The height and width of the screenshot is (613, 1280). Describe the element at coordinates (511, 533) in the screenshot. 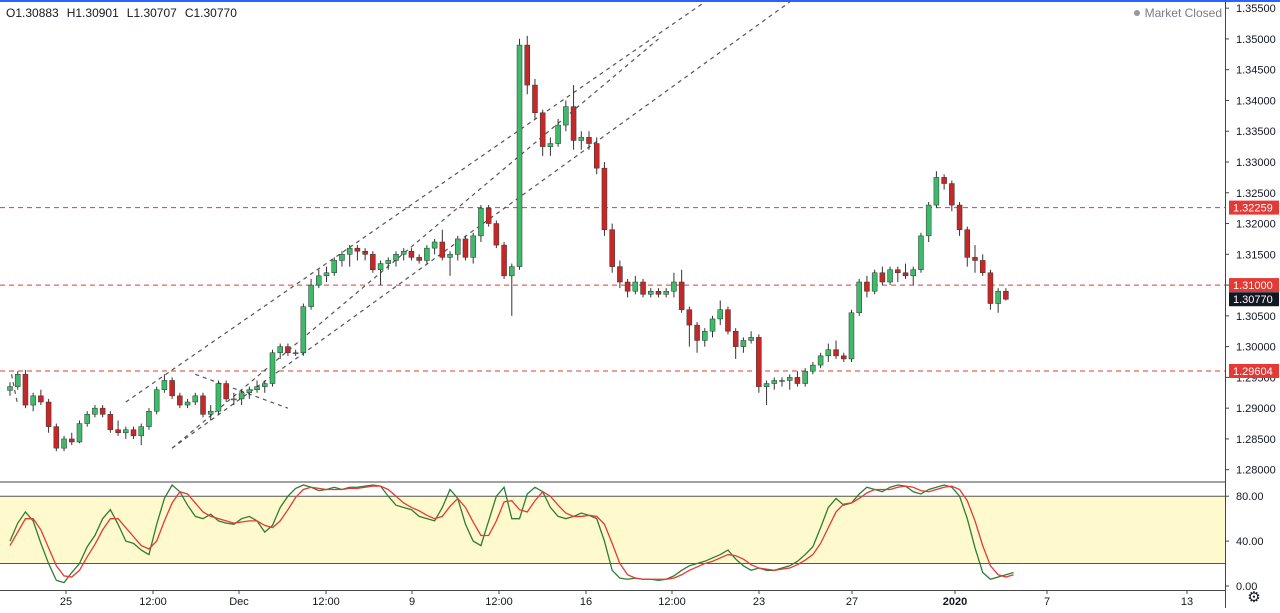

I see `oscillator-k-line` at that location.